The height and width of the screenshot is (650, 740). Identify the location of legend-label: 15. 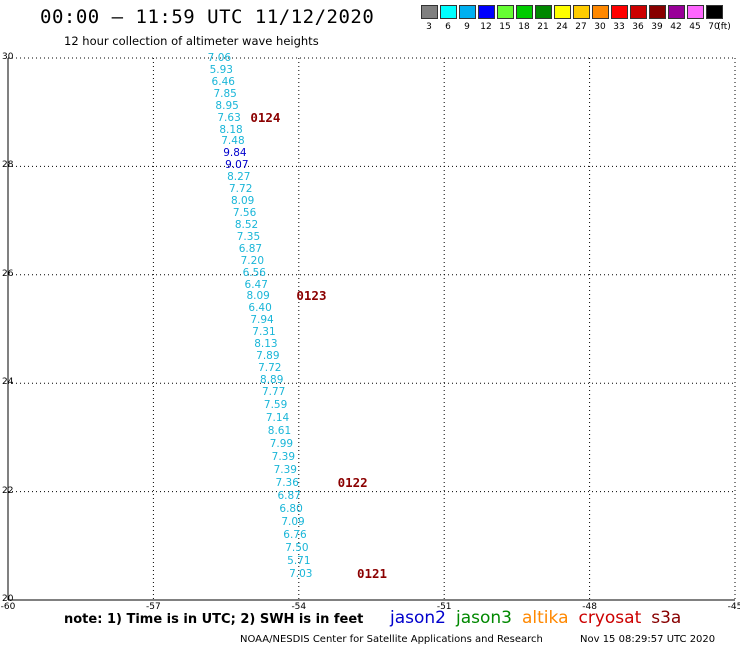
(505, 27).